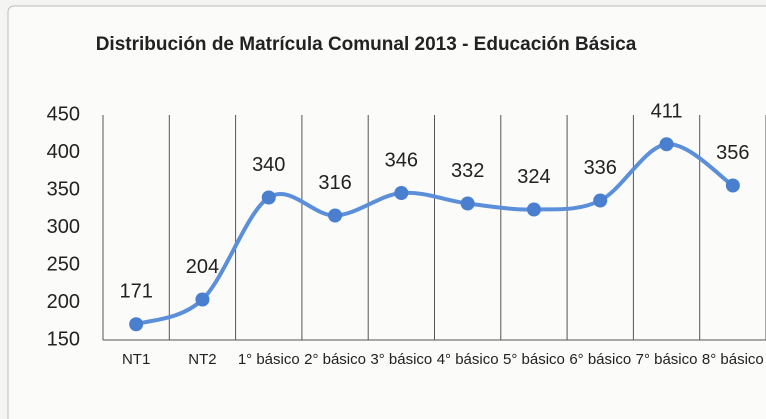  What do you see at coordinates (467, 359) in the screenshot?
I see `x-tick-label: 4° básico` at bounding box center [467, 359].